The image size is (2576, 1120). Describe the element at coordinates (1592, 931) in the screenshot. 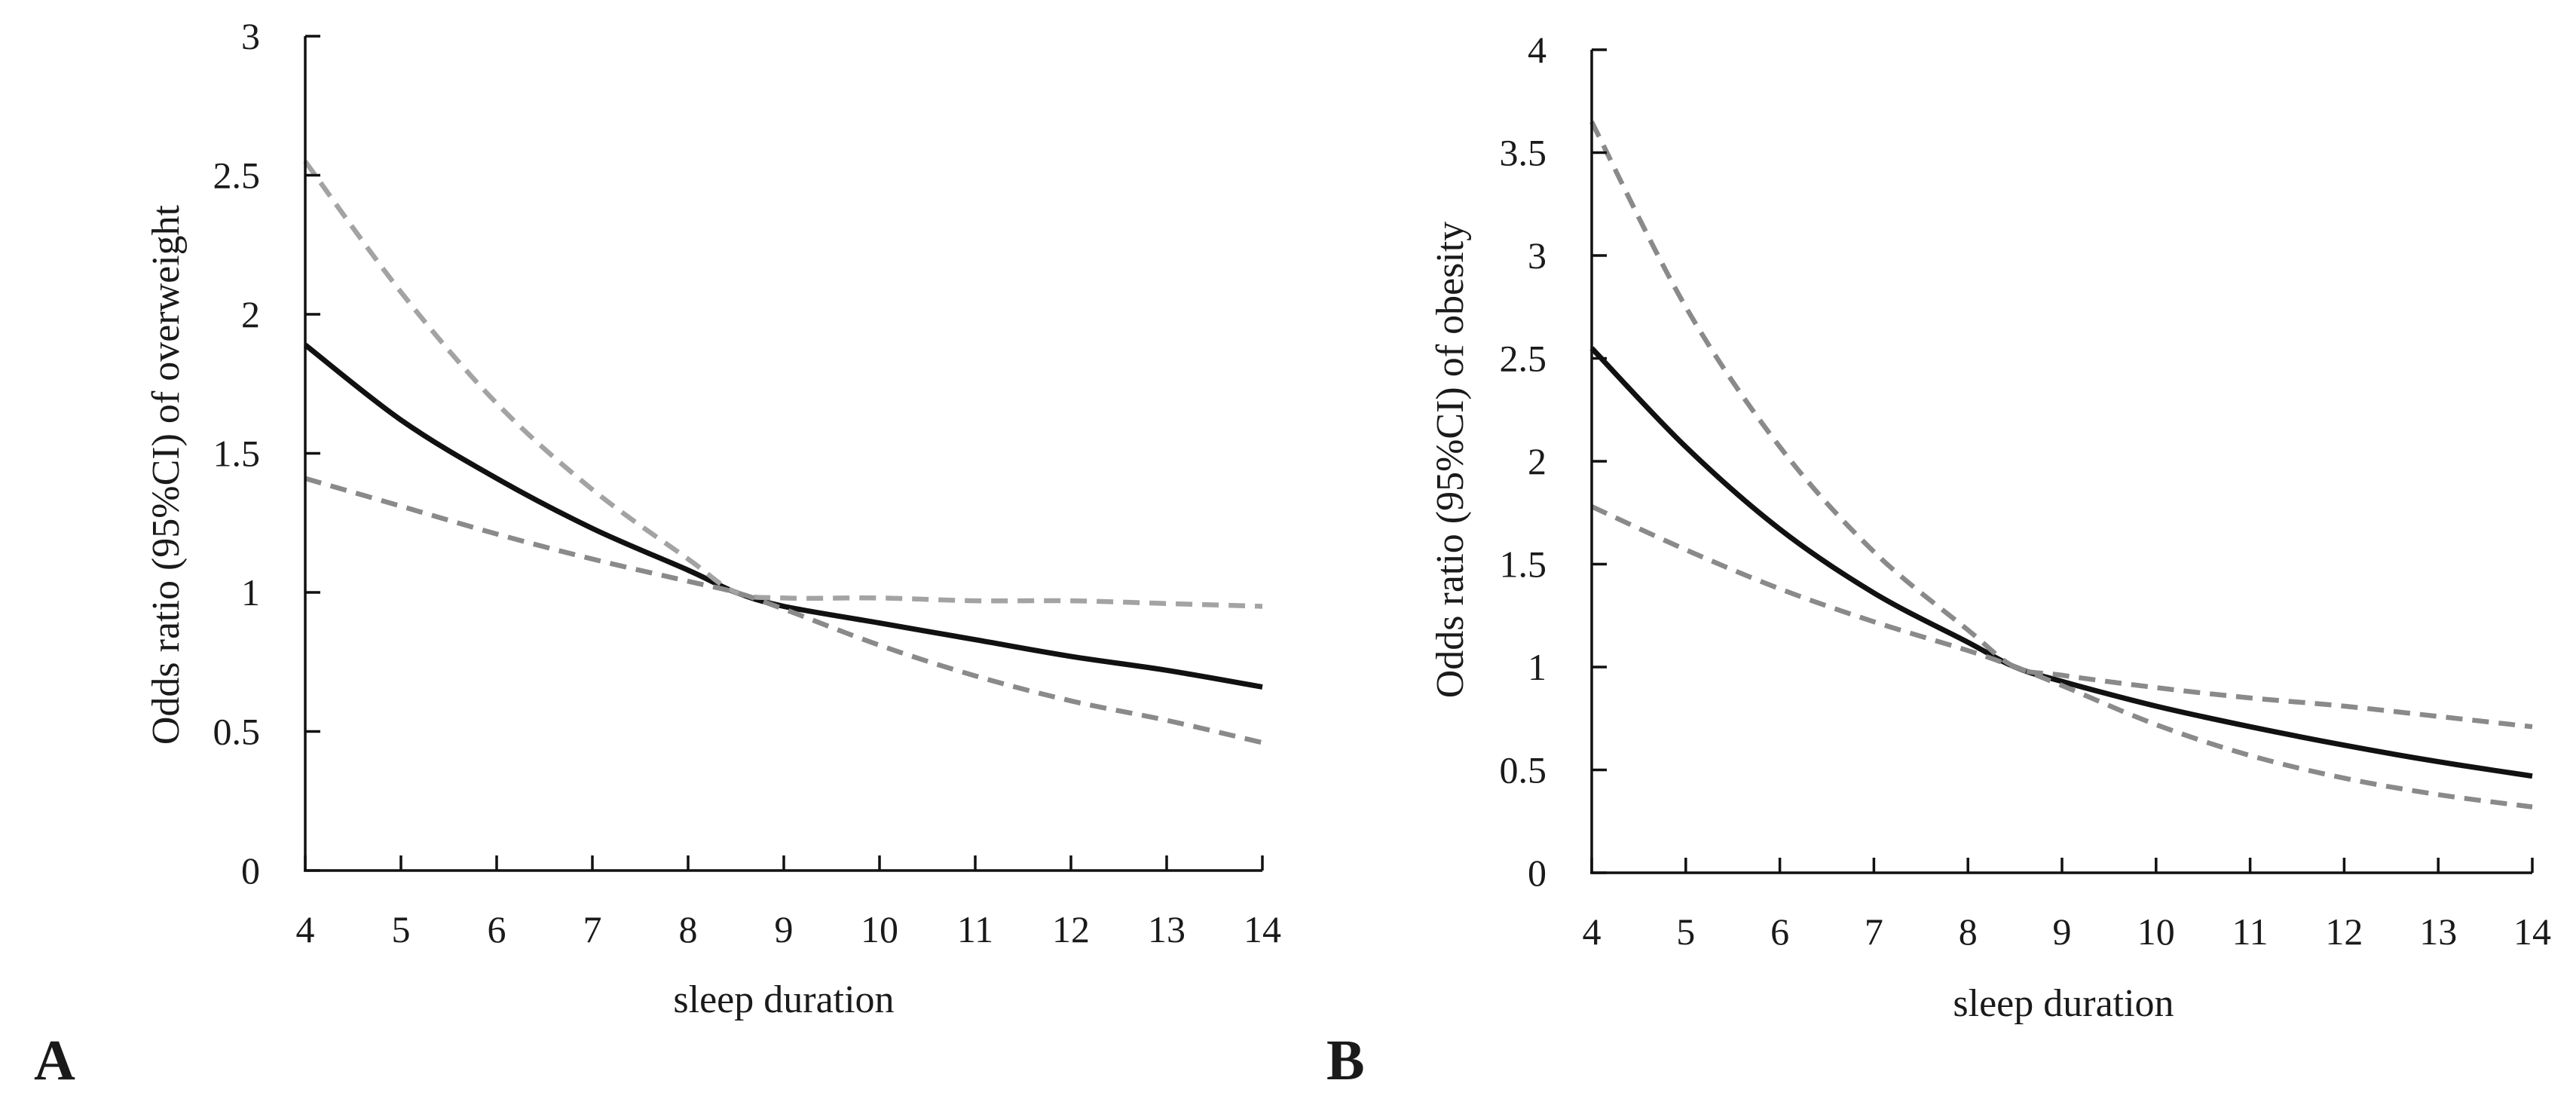

I see `x-tick-label-b: 4` at that location.